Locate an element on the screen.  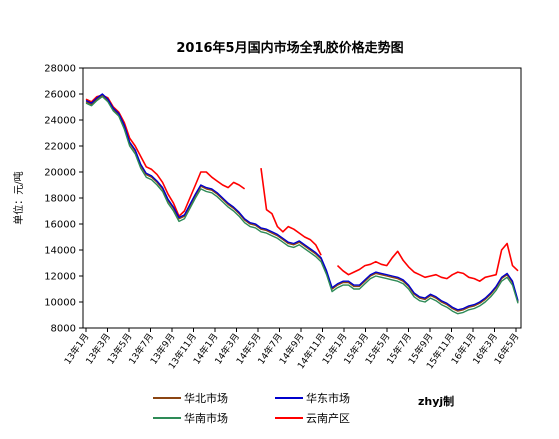
y-tick-label: 24000 is located at coordinates (60, 121).